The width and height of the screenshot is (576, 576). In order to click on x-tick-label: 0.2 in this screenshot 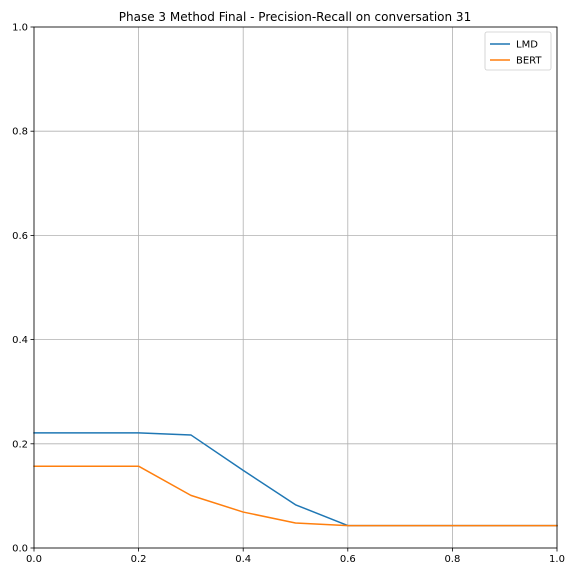, I will do `click(139, 559)`.